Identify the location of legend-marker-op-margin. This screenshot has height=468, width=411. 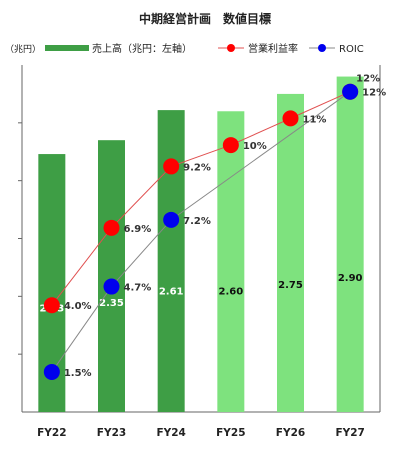
(231, 48).